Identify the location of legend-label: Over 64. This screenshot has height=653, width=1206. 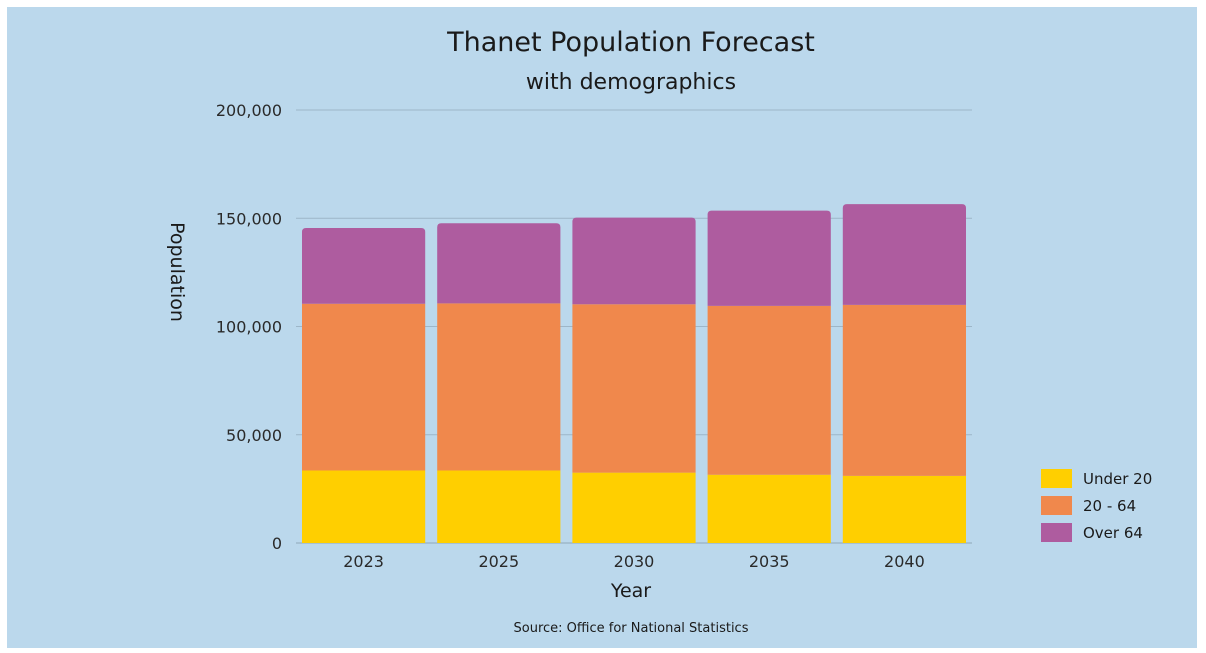
(1113, 533).